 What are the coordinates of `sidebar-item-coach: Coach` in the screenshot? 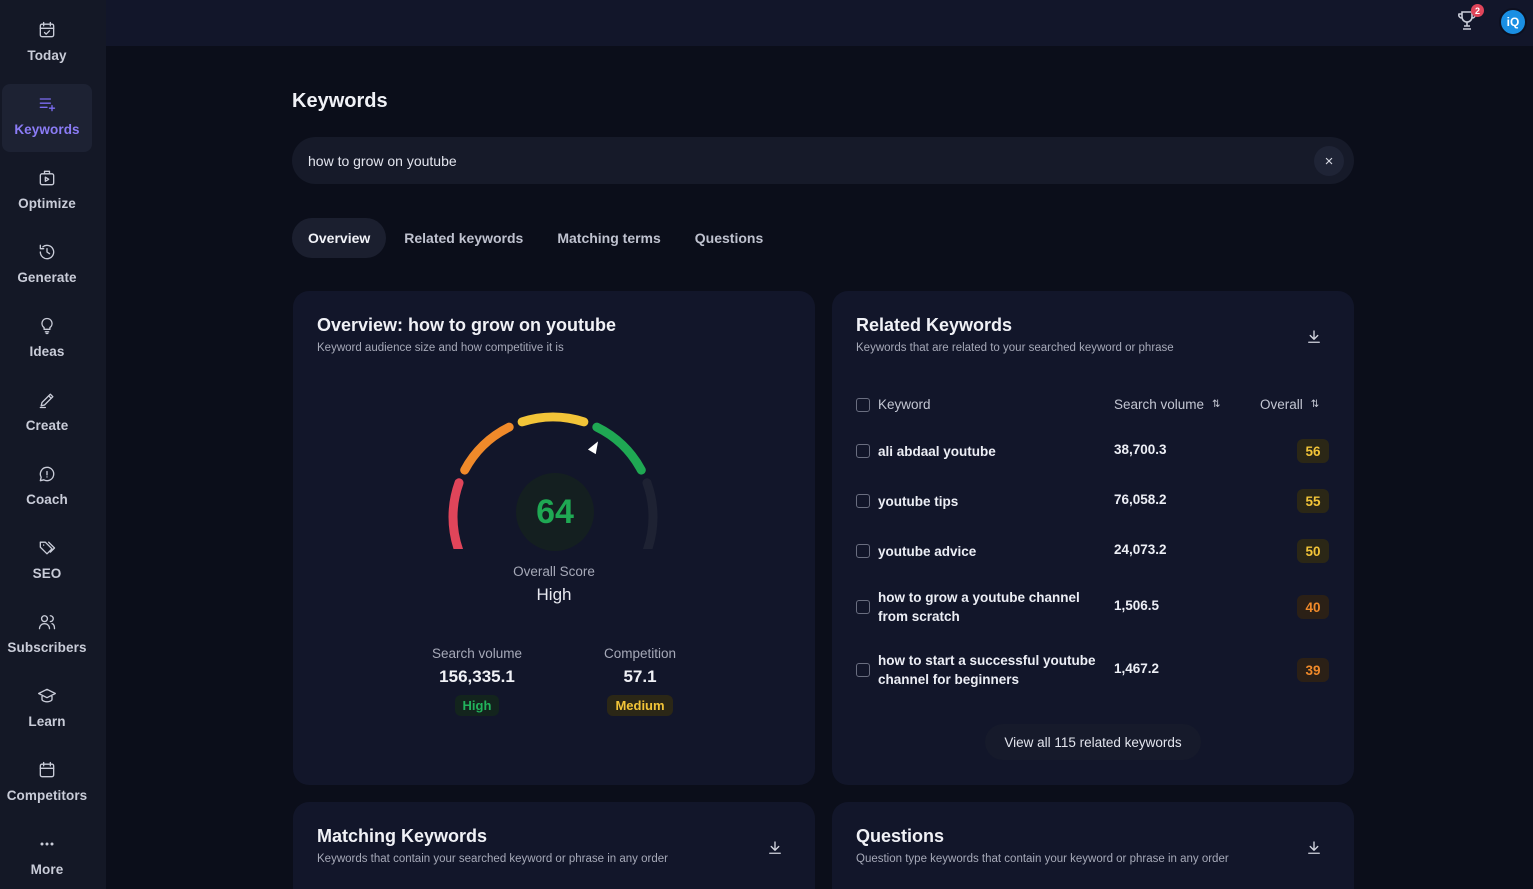 It's located at (47, 488).